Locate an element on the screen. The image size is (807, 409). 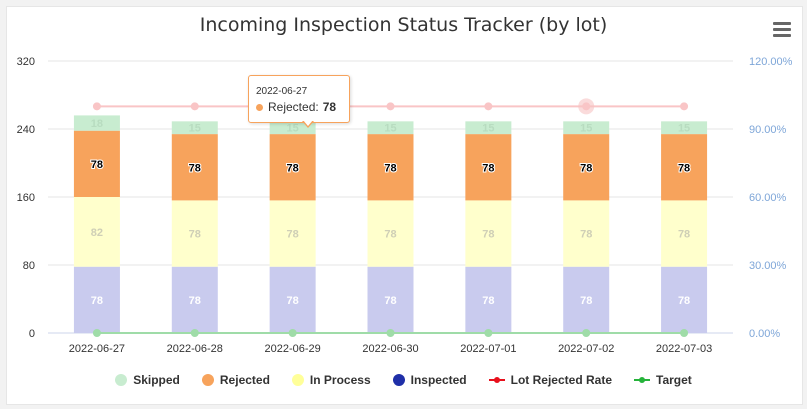
x-tick-label: 2022-07-02 is located at coordinates (586, 349).